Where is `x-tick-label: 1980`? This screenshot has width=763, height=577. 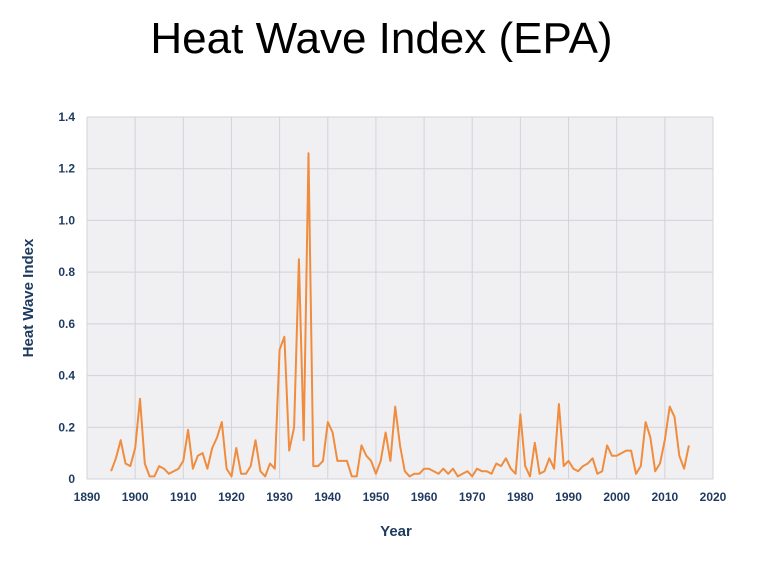 x-tick-label: 1980 is located at coordinates (520, 497).